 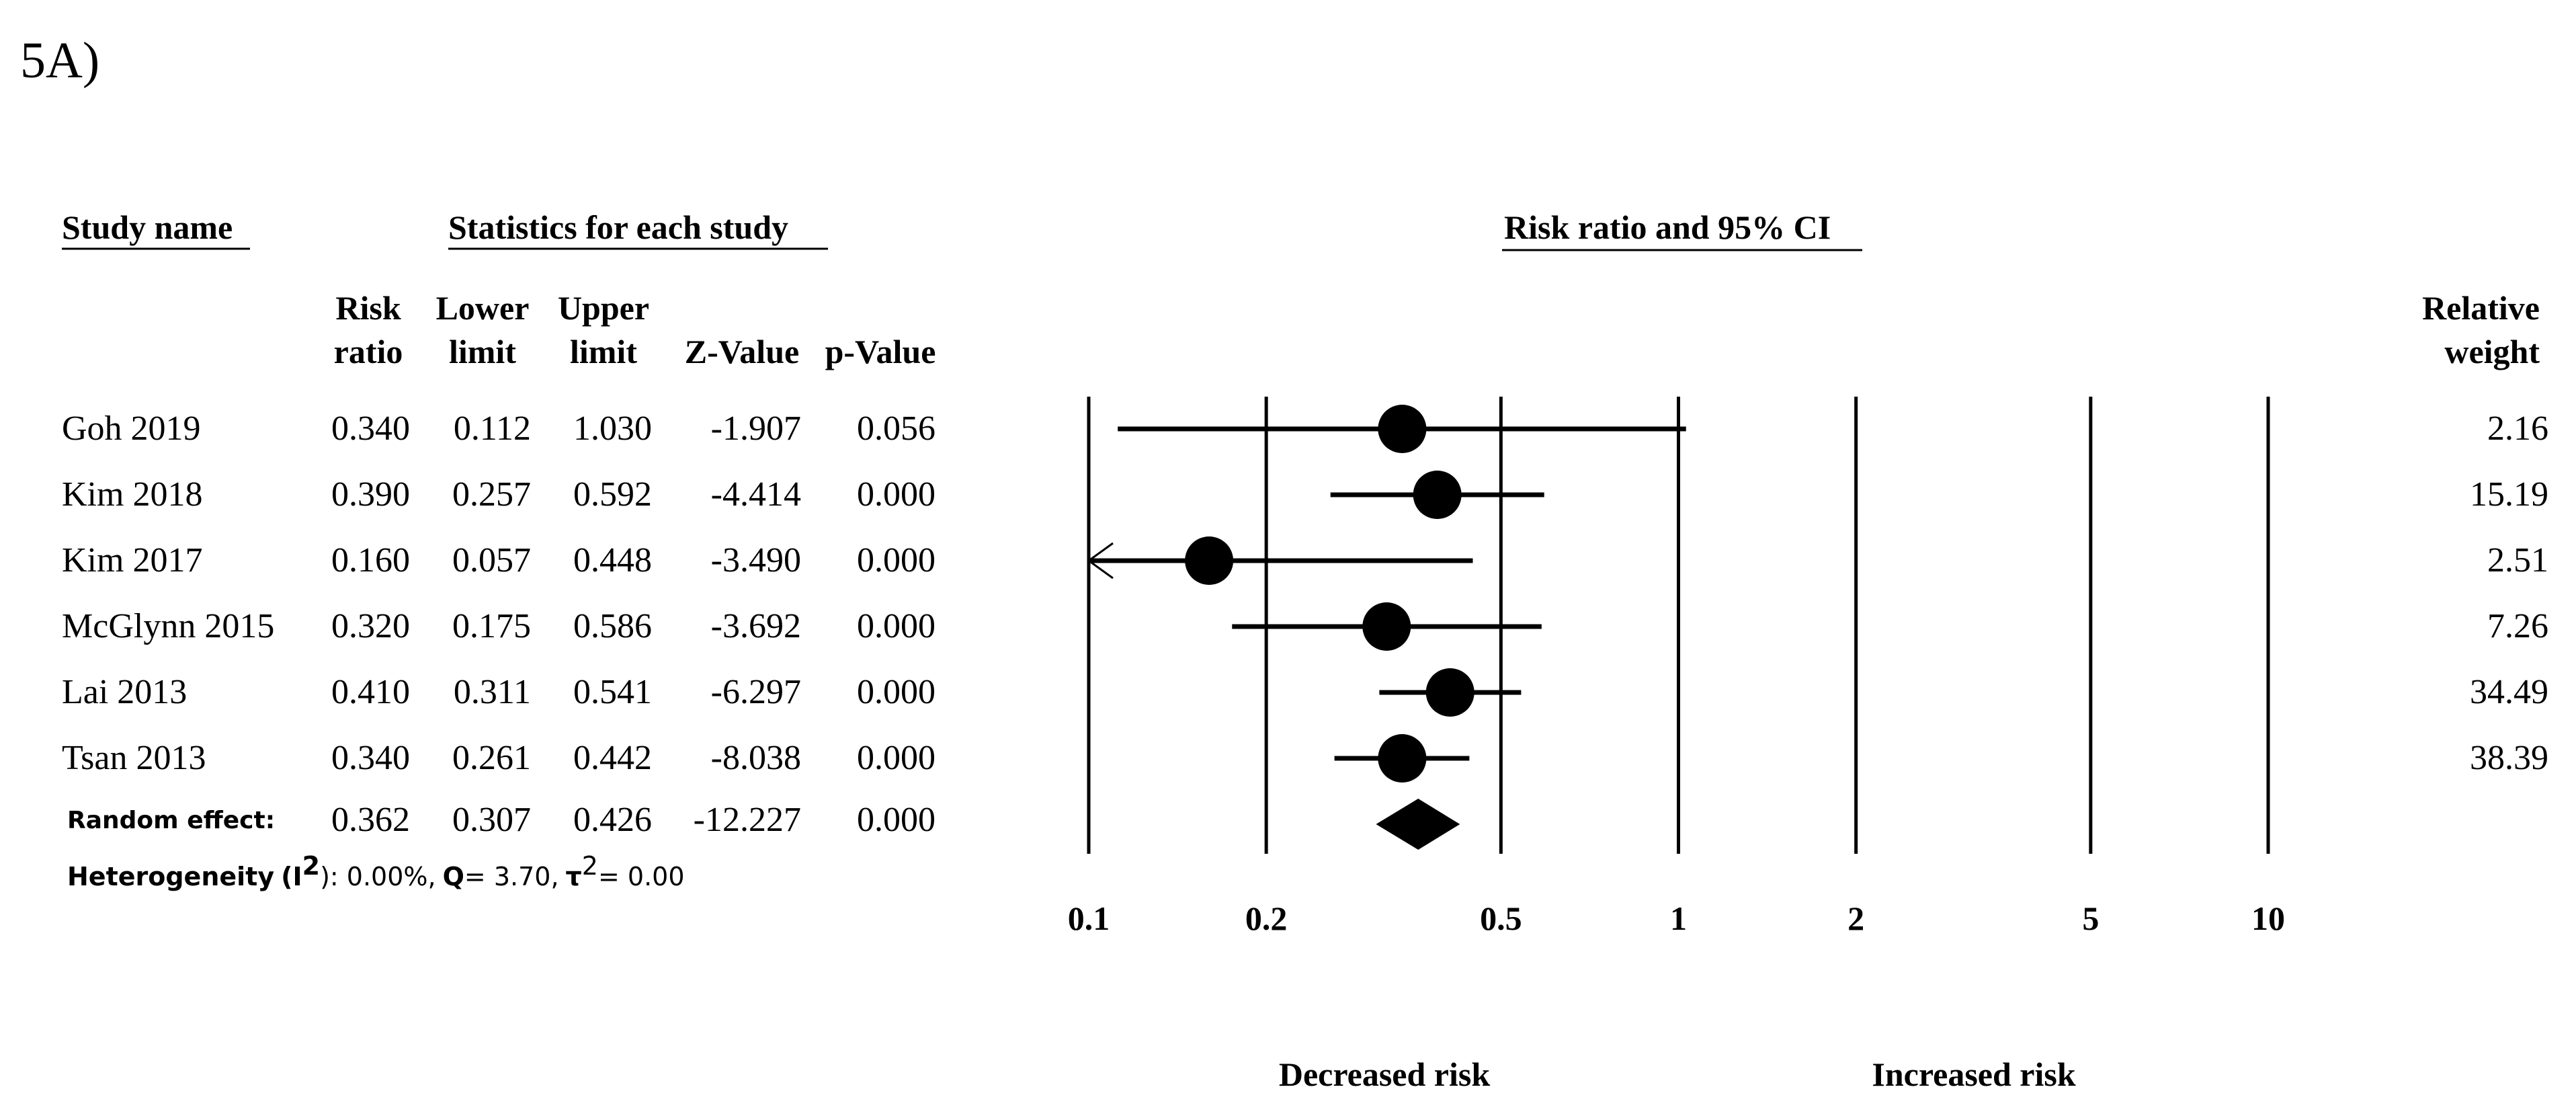 I want to click on z-value-cell: -3.490, so click(x=756, y=560).